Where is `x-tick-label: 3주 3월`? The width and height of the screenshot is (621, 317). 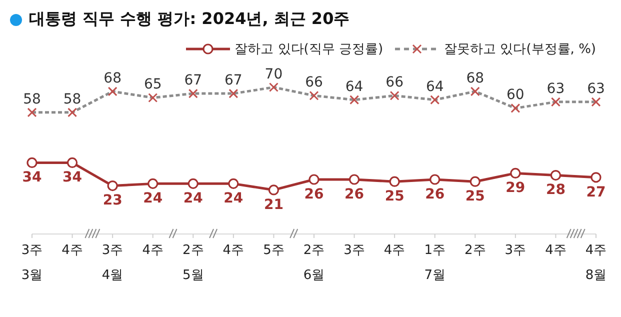
x-tick-label: 3주 3월 is located at coordinates (32, 263).